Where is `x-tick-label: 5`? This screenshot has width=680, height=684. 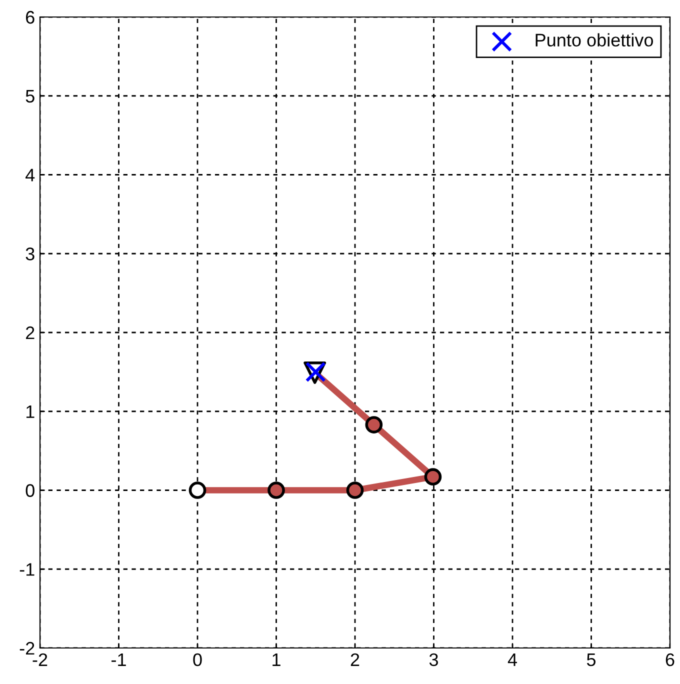
x-tick-label: 5 is located at coordinates (591, 660).